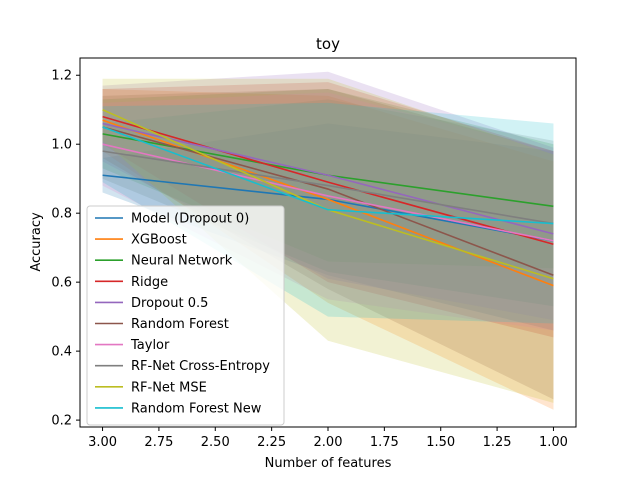 The height and width of the screenshot is (480, 640). Describe the element at coordinates (328, 44) in the screenshot. I see `chart-title: toy` at that location.